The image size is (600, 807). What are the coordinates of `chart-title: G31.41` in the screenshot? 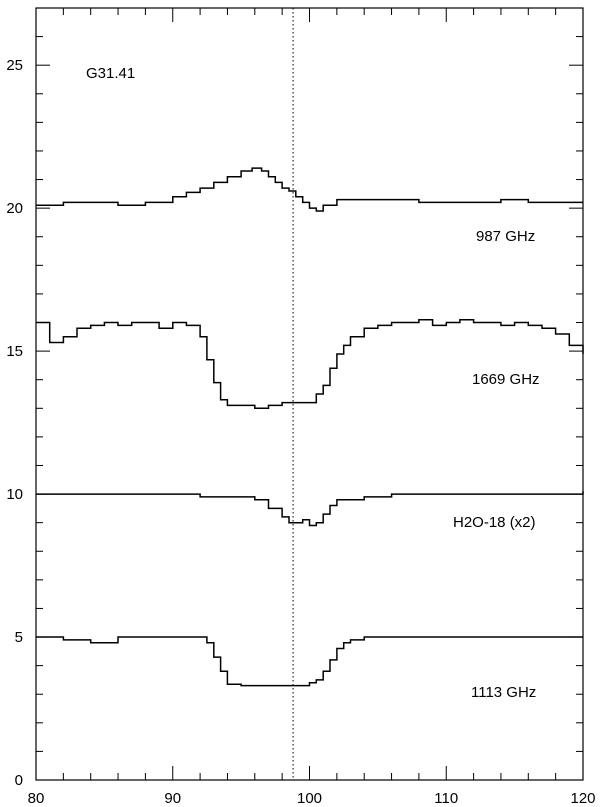 It's located at (110, 73).